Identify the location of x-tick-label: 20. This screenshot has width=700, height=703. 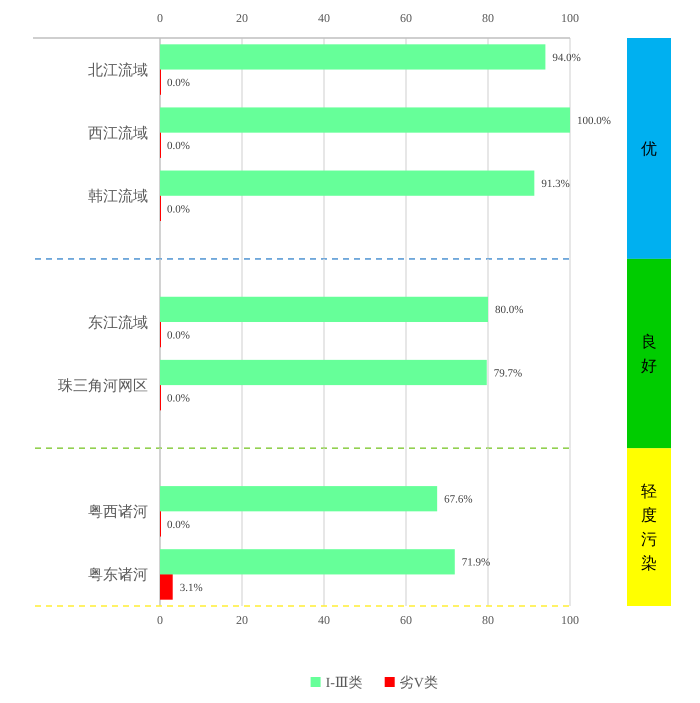
(242, 620).